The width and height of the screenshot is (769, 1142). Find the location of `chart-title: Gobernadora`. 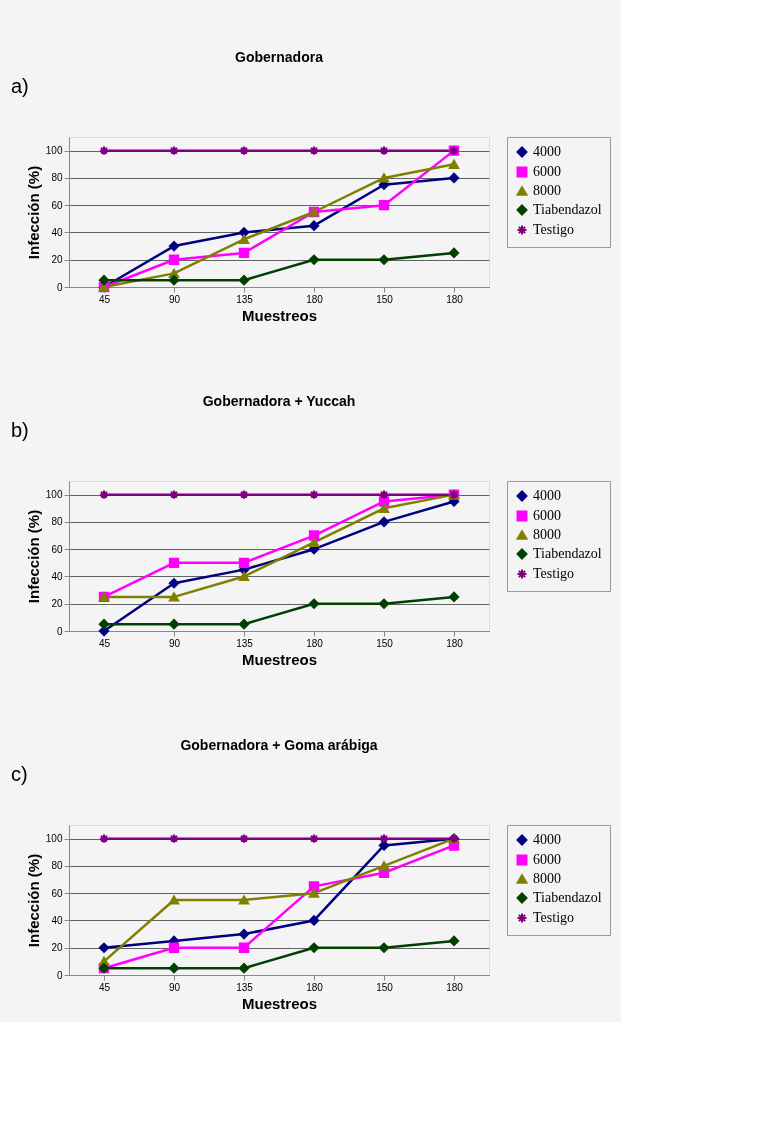

chart-title: Gobernadora is located at coordinates (279, 57).